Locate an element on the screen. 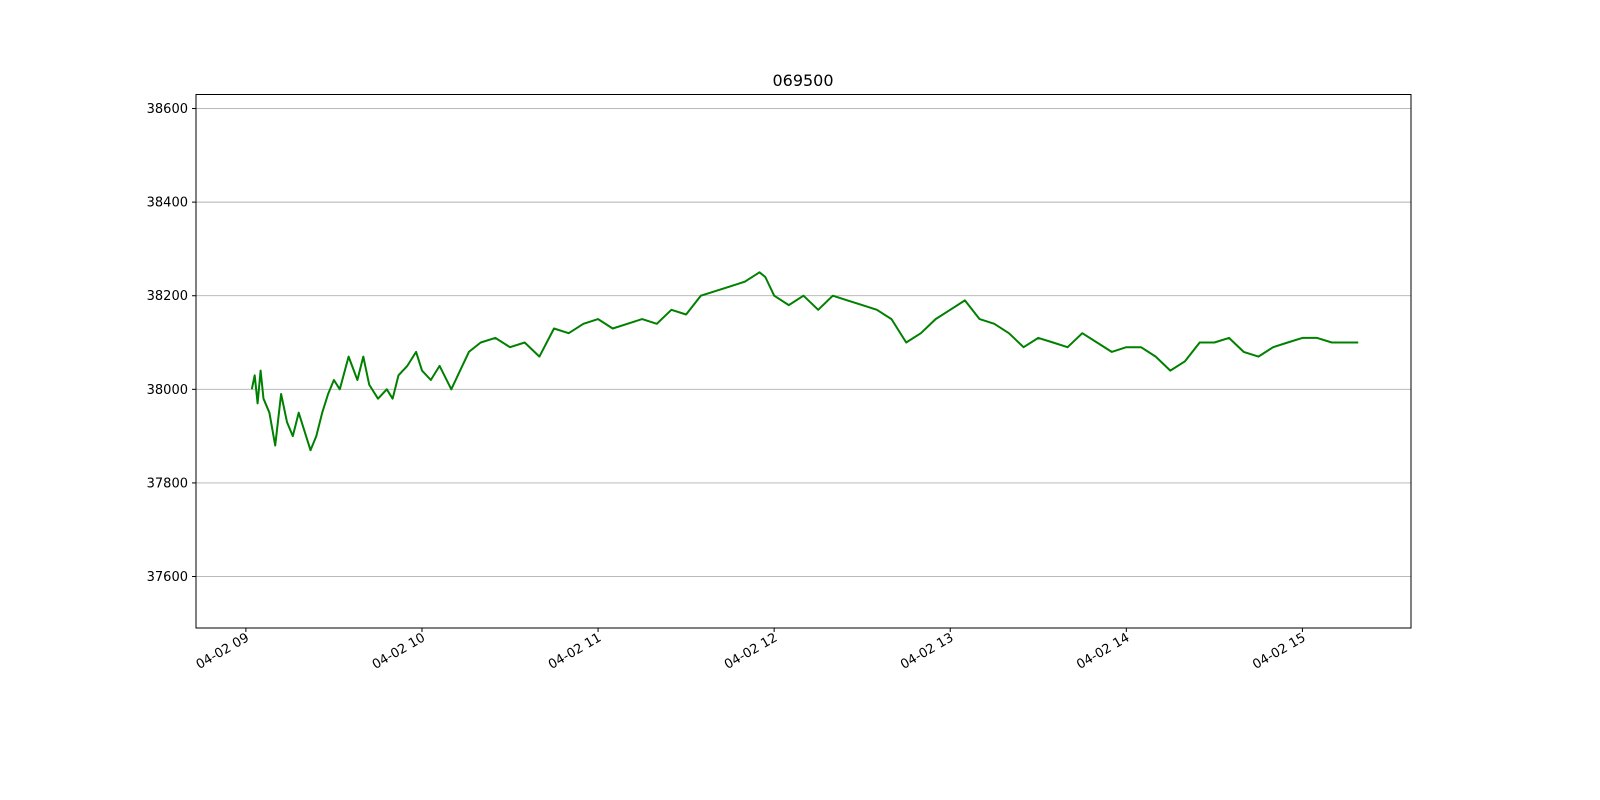 The height and width of the screenshot is (800, 1600). y-tick-label: 38000 is located at coordinates (167, 390).